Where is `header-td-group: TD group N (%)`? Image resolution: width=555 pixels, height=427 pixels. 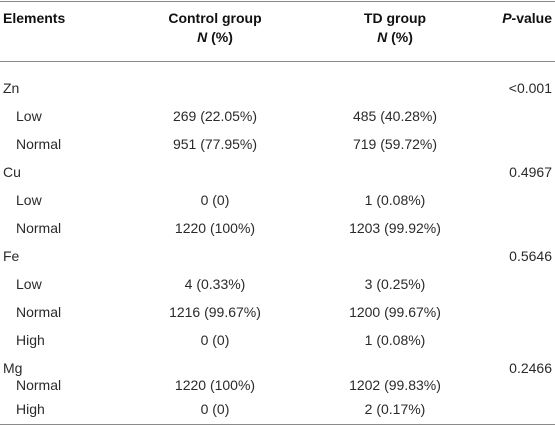
header-td-group: TD group N (%) is located at coordinates (395, 27).